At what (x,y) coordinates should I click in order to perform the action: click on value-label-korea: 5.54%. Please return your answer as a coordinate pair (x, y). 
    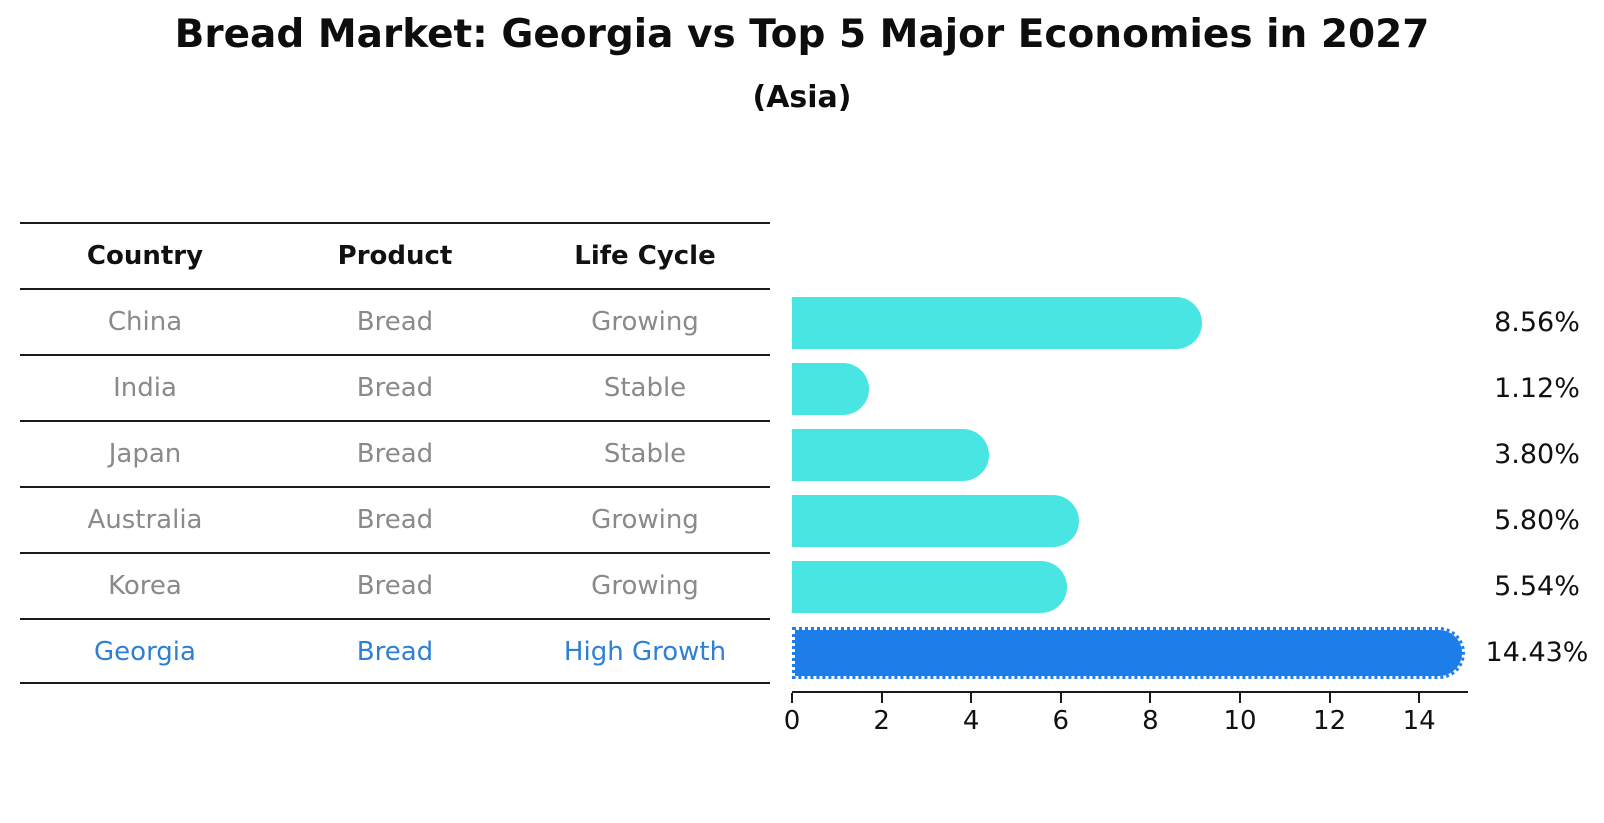
    Looking at the image, I should click on (1537, 586).